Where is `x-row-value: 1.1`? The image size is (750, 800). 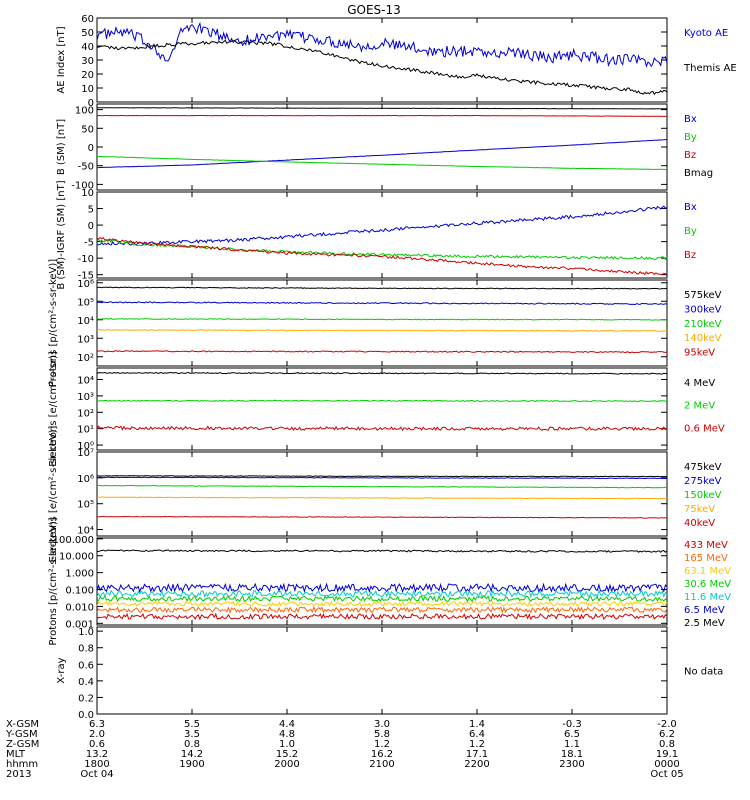
x-row-value: 1.1 is located at coordinates (572, 744).